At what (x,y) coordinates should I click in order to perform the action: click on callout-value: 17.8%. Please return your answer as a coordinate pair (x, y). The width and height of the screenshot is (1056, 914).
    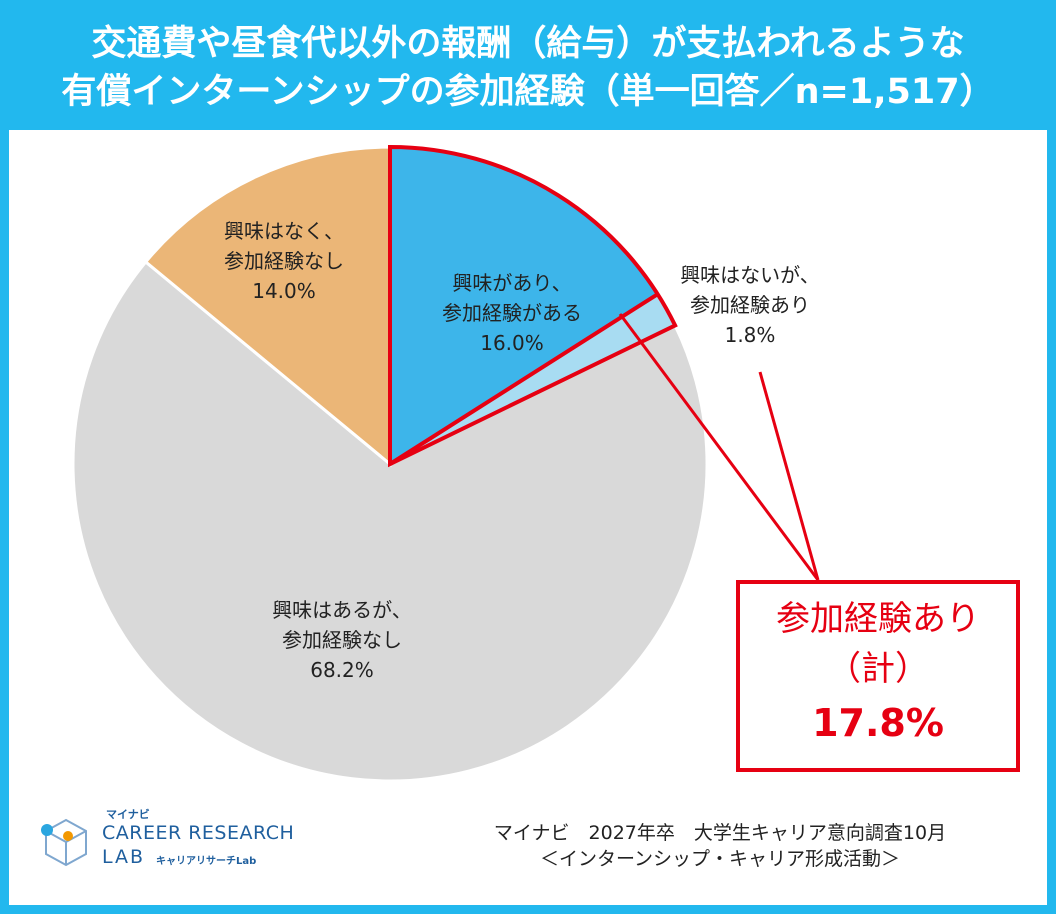
    Looking at the image, I should click on (878, 723).